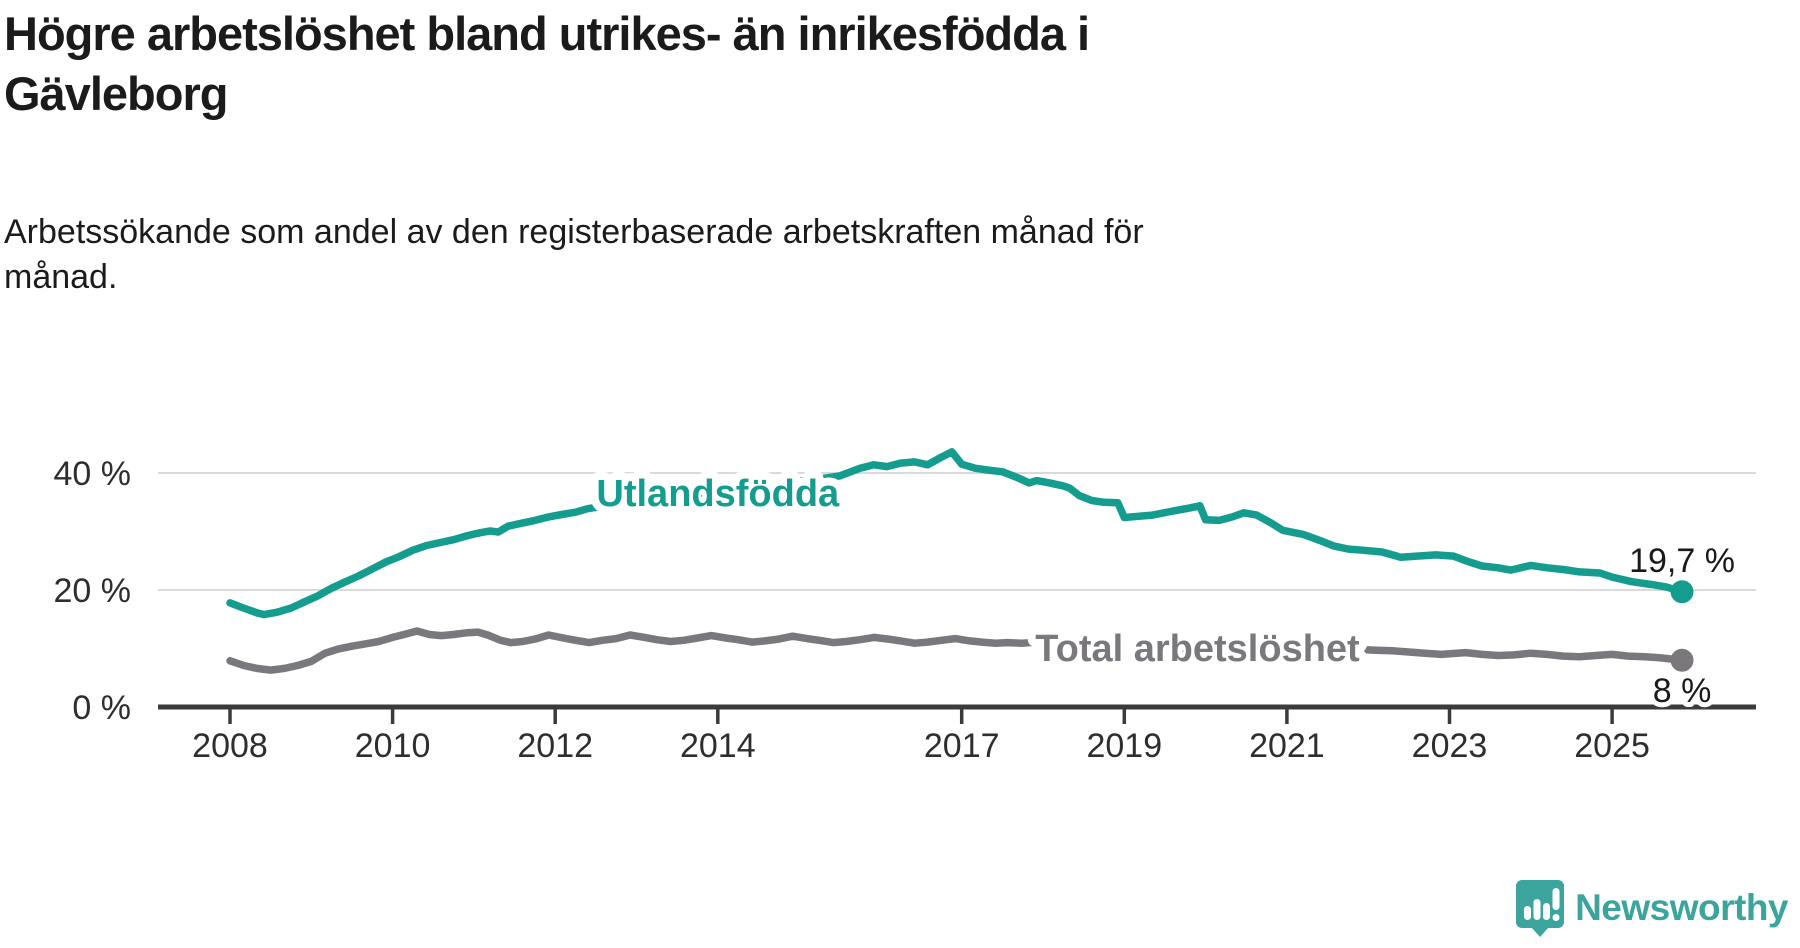 This screenshot has width=1800, height=948. What do you see at coordinates (1682, 561) in the screenshot?
I see `utlandsfodda-end-value-label: 19,7 %` at bounding box center [1682, 561].